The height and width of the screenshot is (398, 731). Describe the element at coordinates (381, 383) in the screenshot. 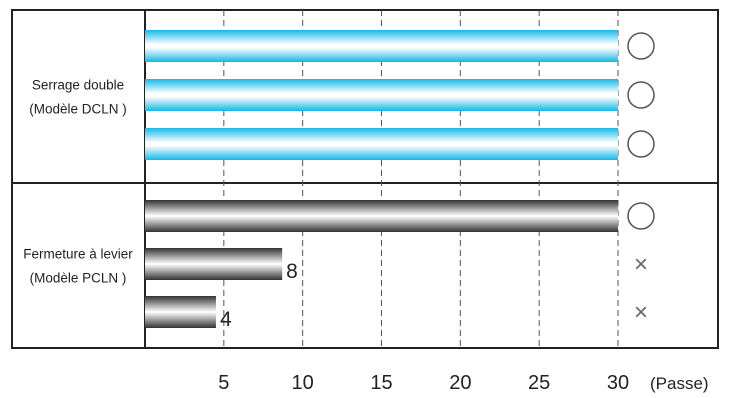

I see `x-tick-label: 15` at that location.